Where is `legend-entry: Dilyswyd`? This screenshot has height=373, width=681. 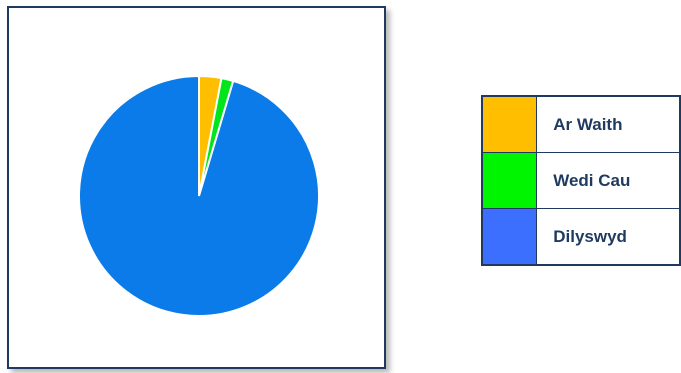 legend-entry: Dilyswyd is located at coordinates (581, 237).